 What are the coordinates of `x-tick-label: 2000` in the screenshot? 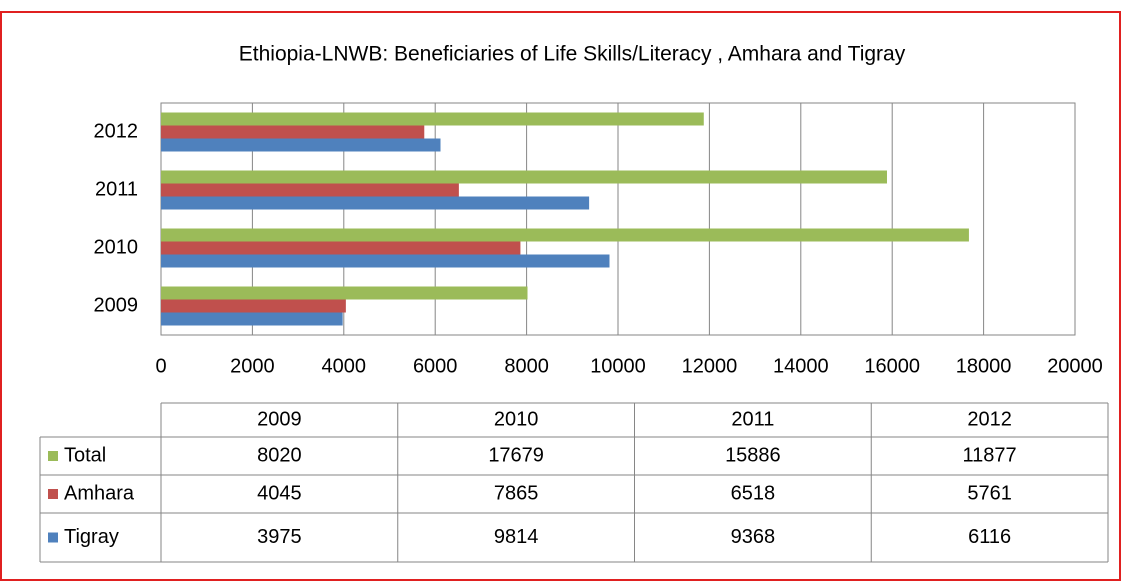 It's located at (252, 366).